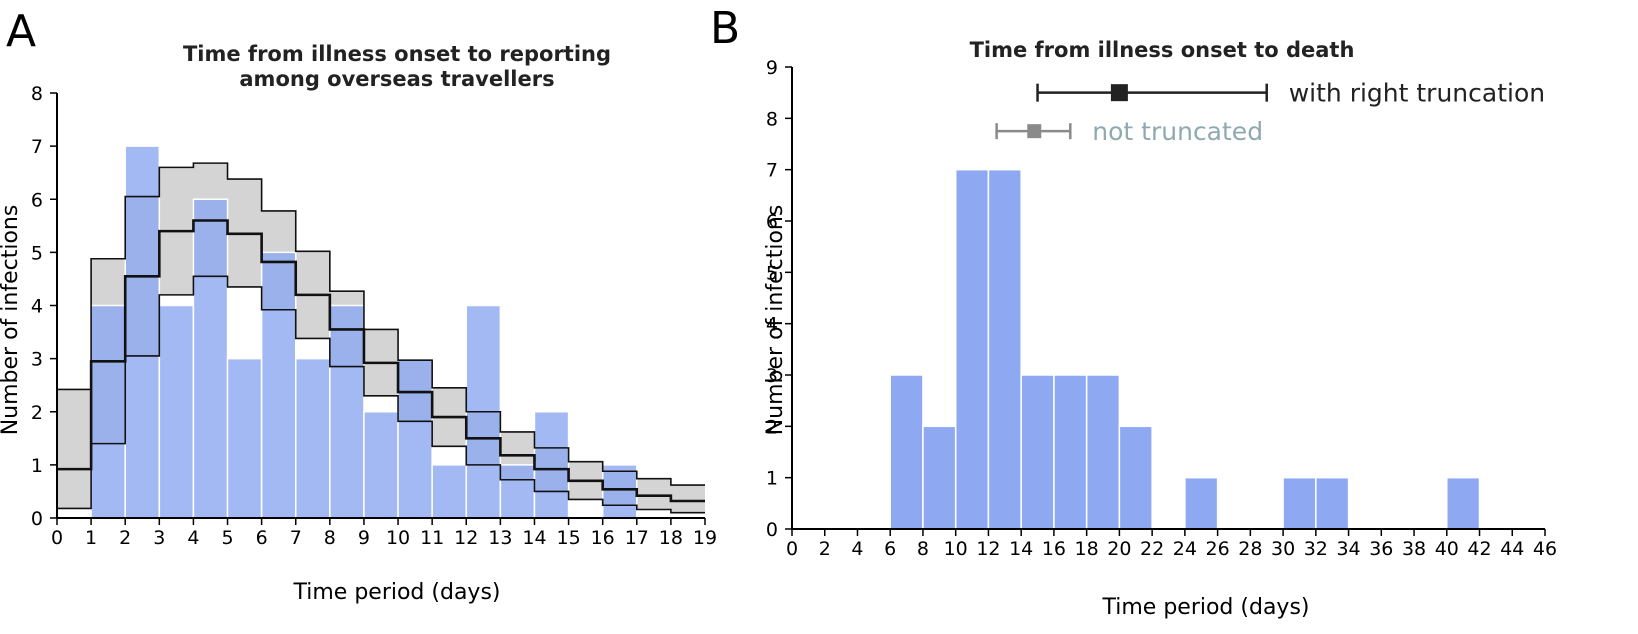 Image resolution: width=1638 pixels, height=634 pixels. What do you see at coordinates (772, 325) in the screenshot?
I see `panel-b-y-tick-label: 4` at bounding box center [772, 325].